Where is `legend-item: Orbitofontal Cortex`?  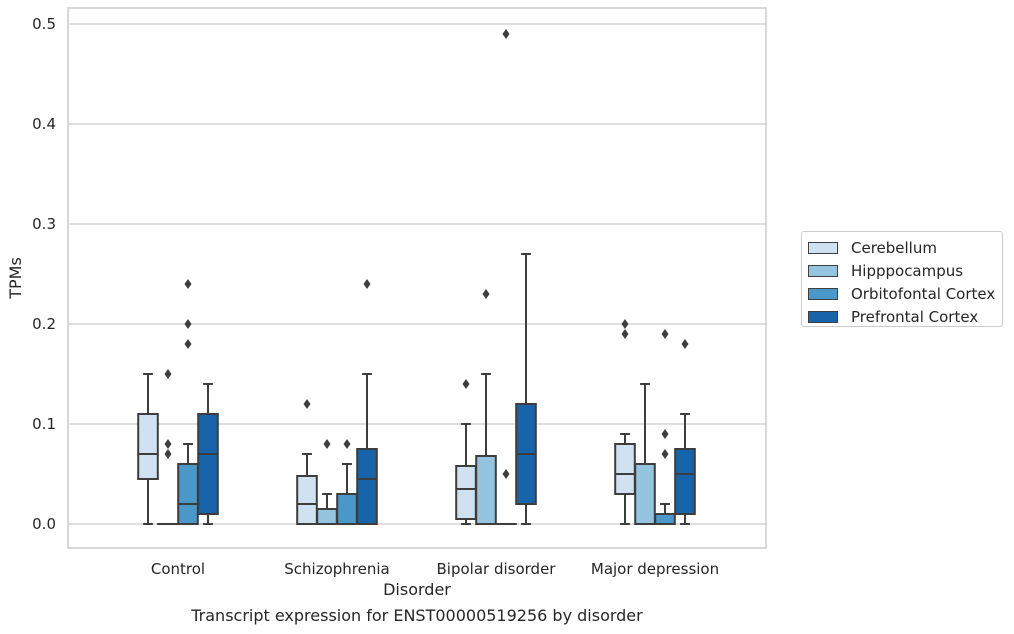 legend-item: Orbitofontal Cortex is located at coordinates (905, 293).